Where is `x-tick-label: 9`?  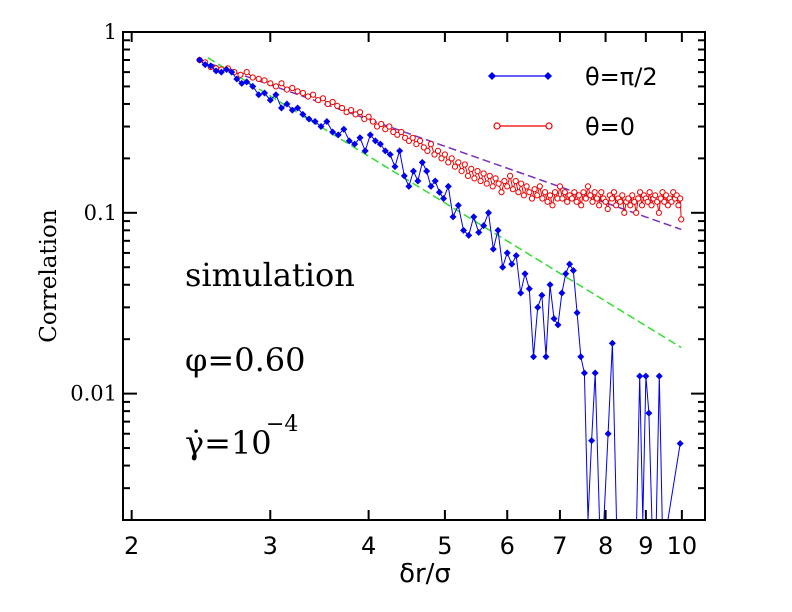 x-tick-label: 9 is located at coordinates (645, 546).